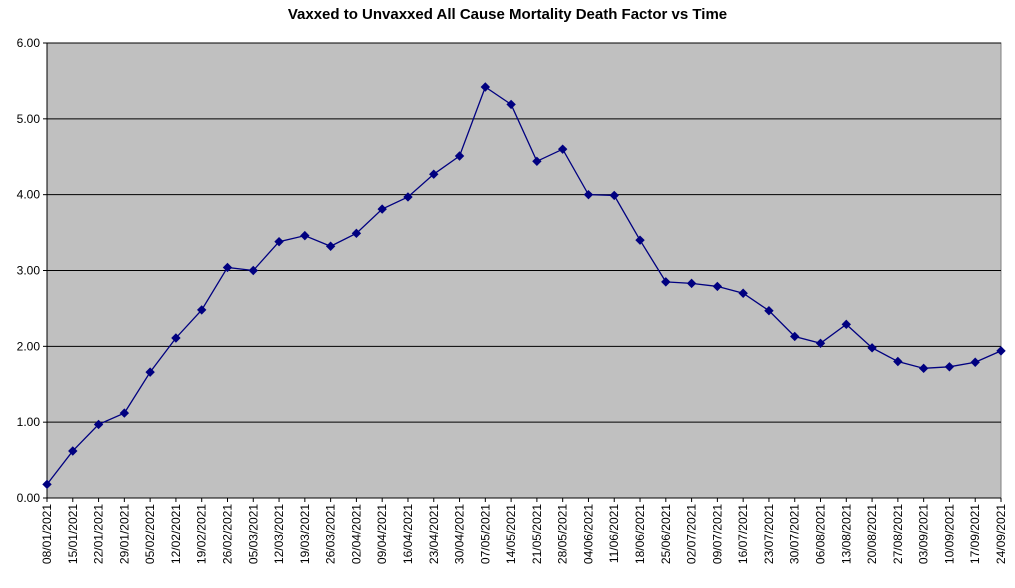 The width and height of the screenshot is (1015, 588). I want to click on x-tick-label: 23/07/2021, so click(769, 534).